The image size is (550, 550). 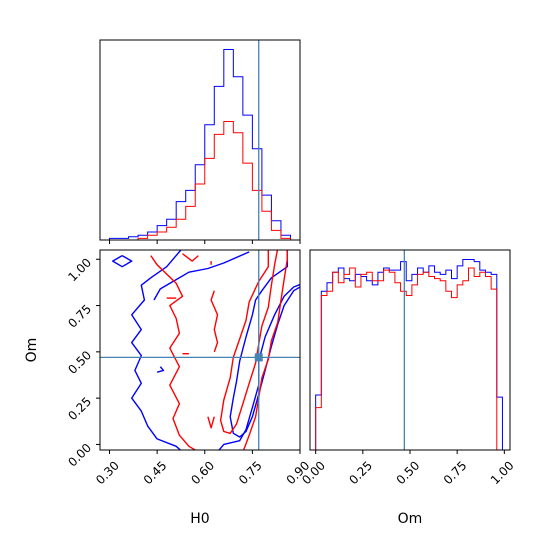 What do you see at coordinates (79, 316) in the screenshot?
I see `om-tick-label: 0.75` at bounding box center [79, 316].